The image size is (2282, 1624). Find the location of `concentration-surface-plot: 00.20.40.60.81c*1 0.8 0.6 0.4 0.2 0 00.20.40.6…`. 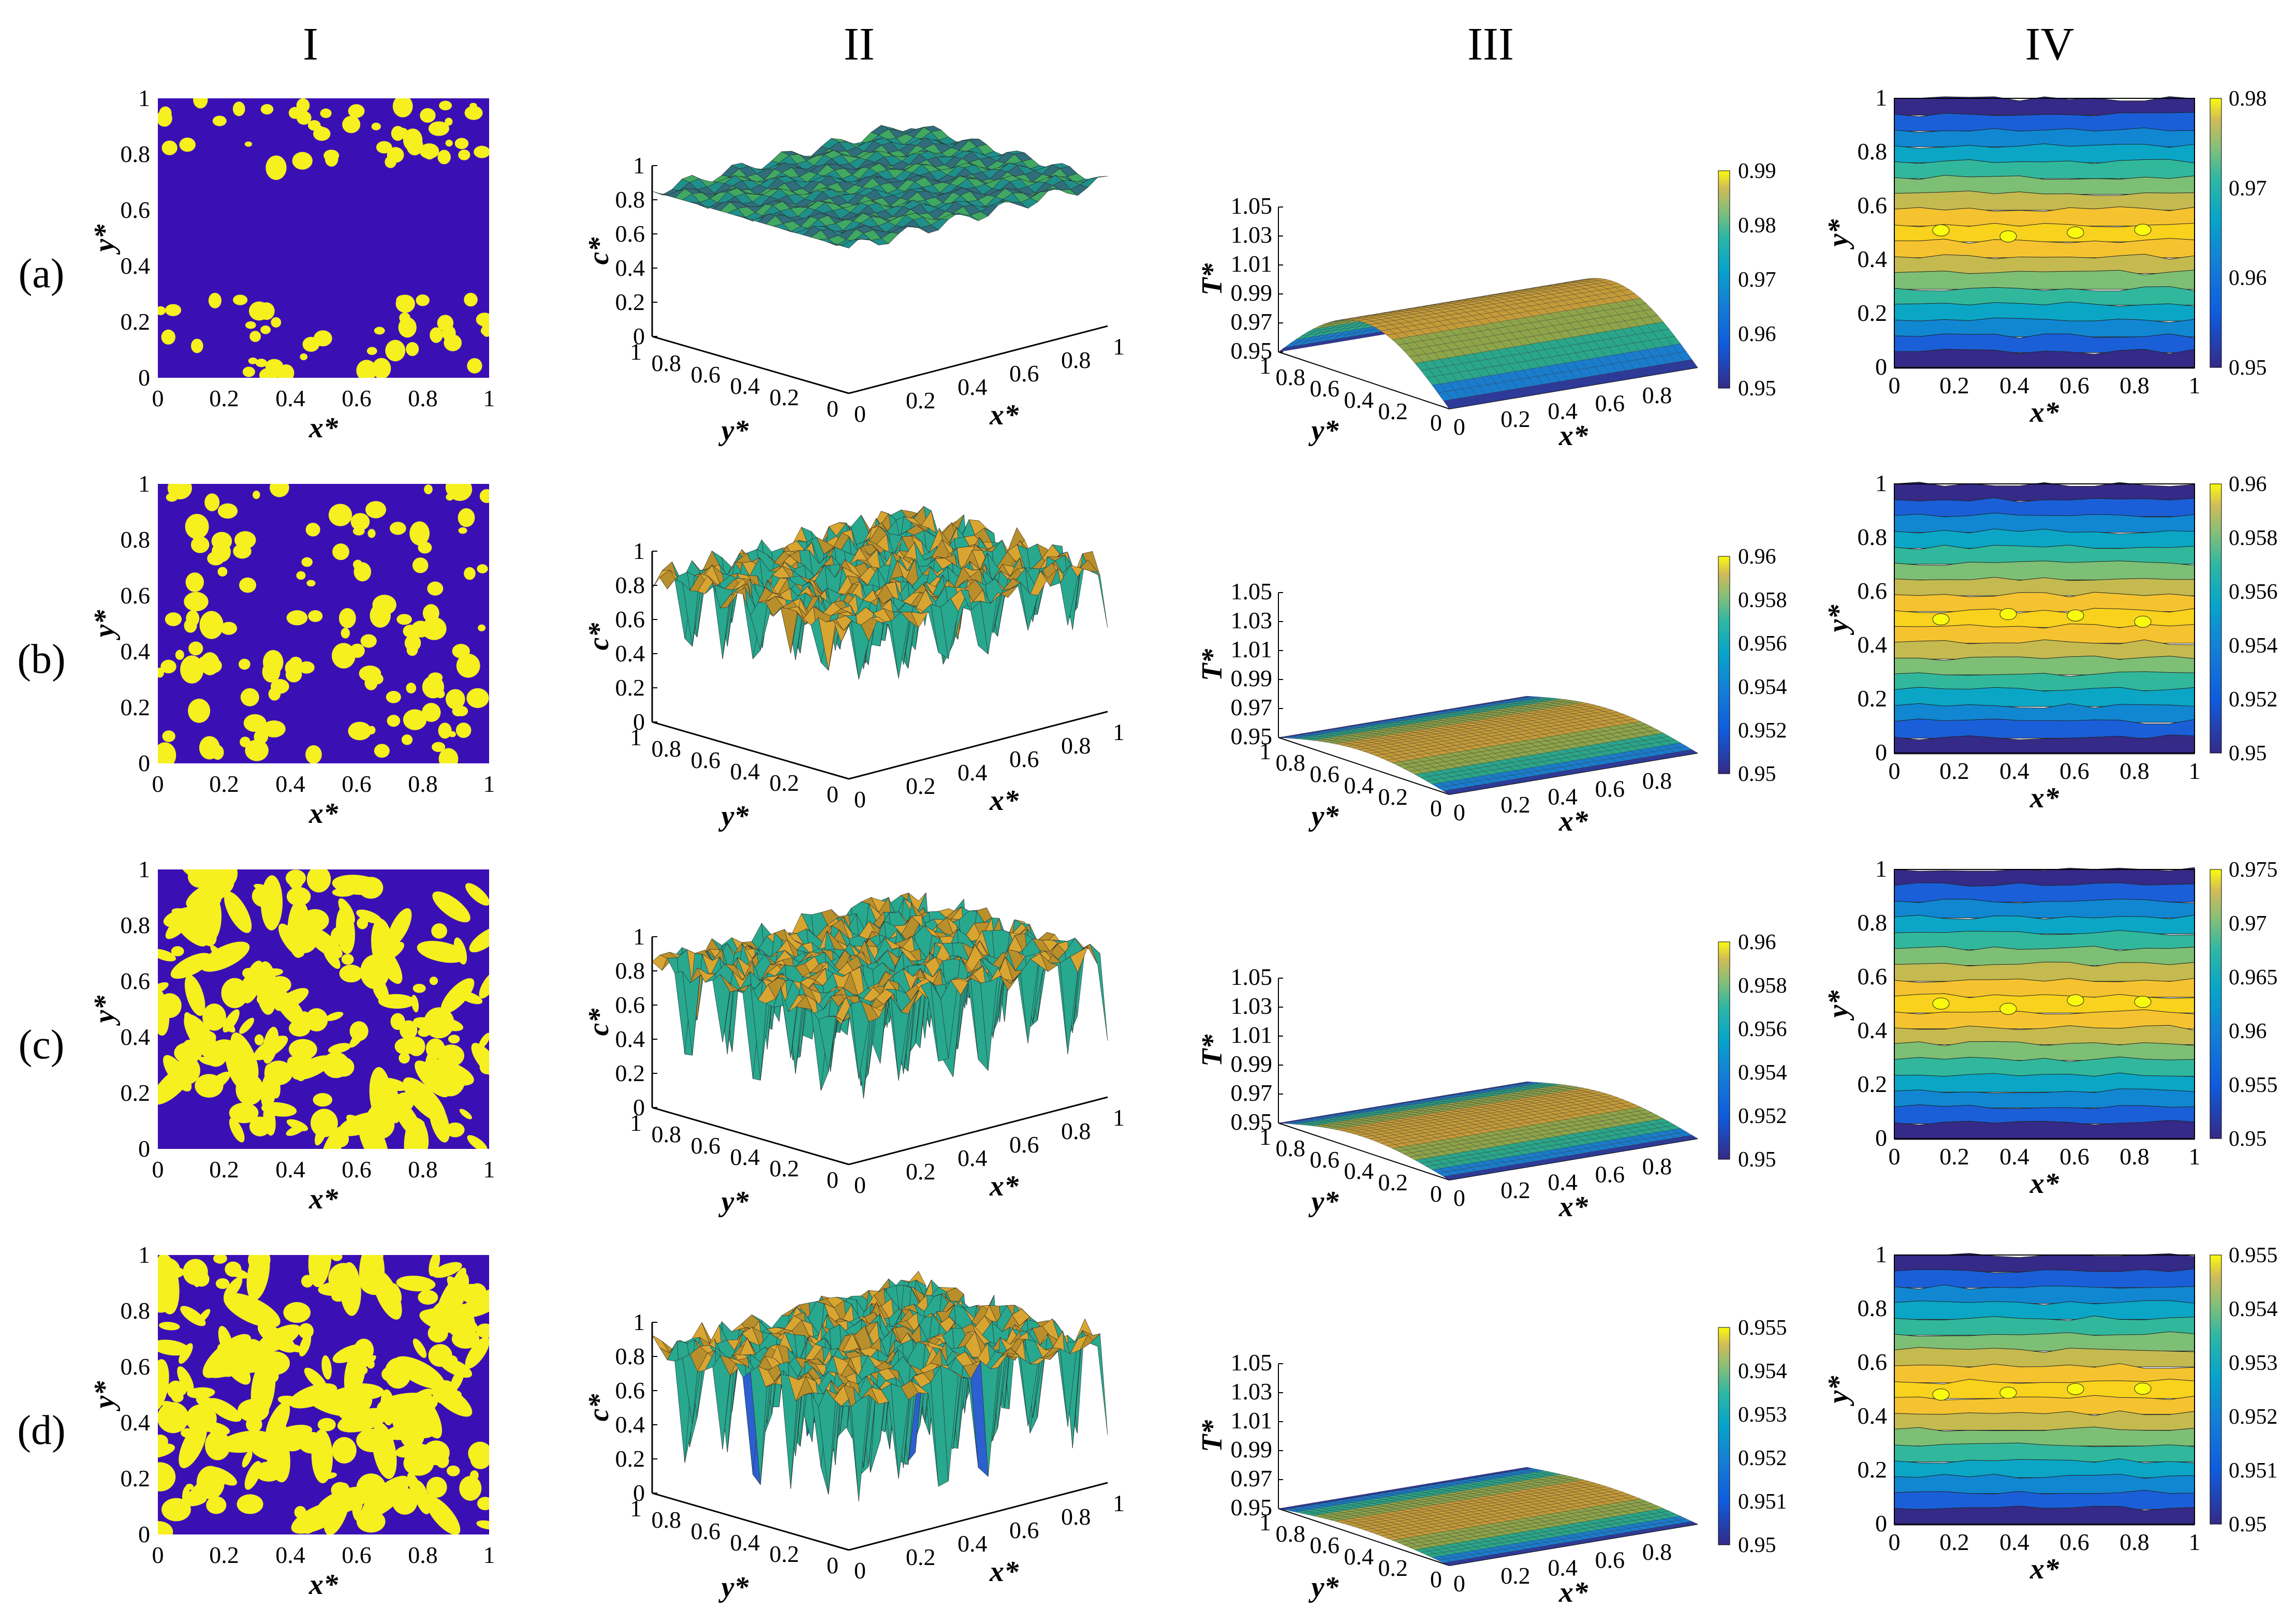

concentration-surface-plot: 00.20.40.60.81c*1 0.8 0.6 0.4 0.2 0 00.20.40.6… is located at coordinates (854, 669).